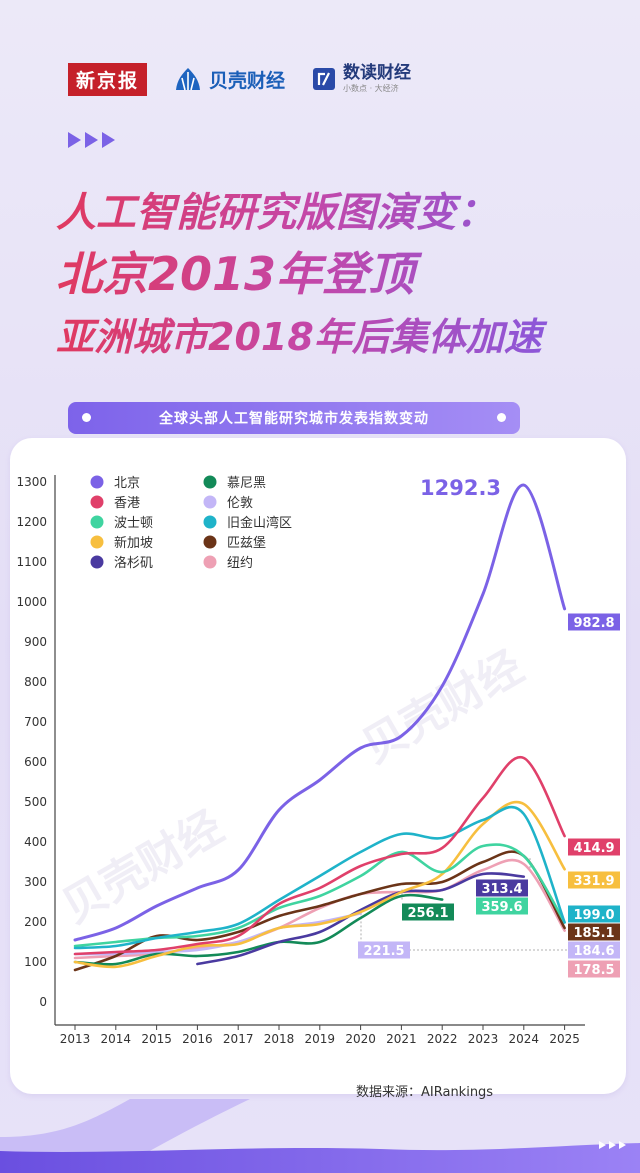 This screenshot has width=640, height=1173. What do you see at coordinates (156, 1039) in the screenshot?
I see `x-tick-label: 2015` at bounding box center [156, 1039].